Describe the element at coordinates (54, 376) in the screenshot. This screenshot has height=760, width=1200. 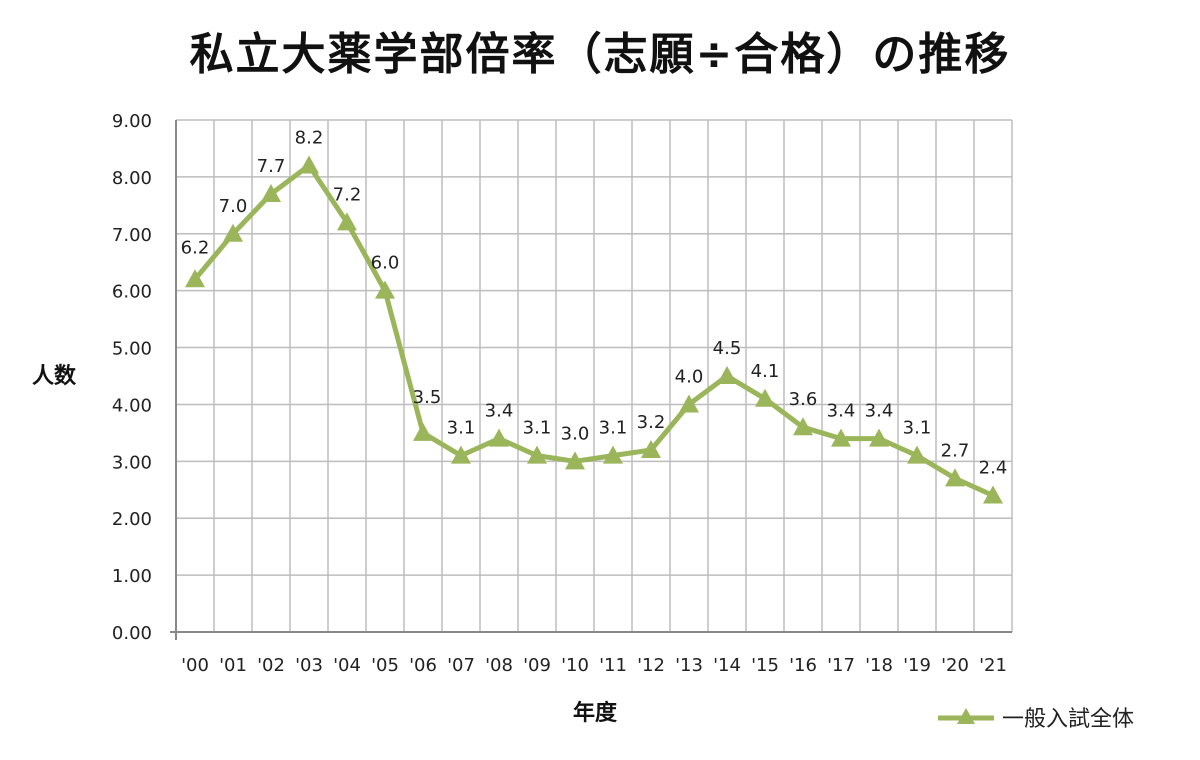
I see `y-axis-label: 人数` at that location.